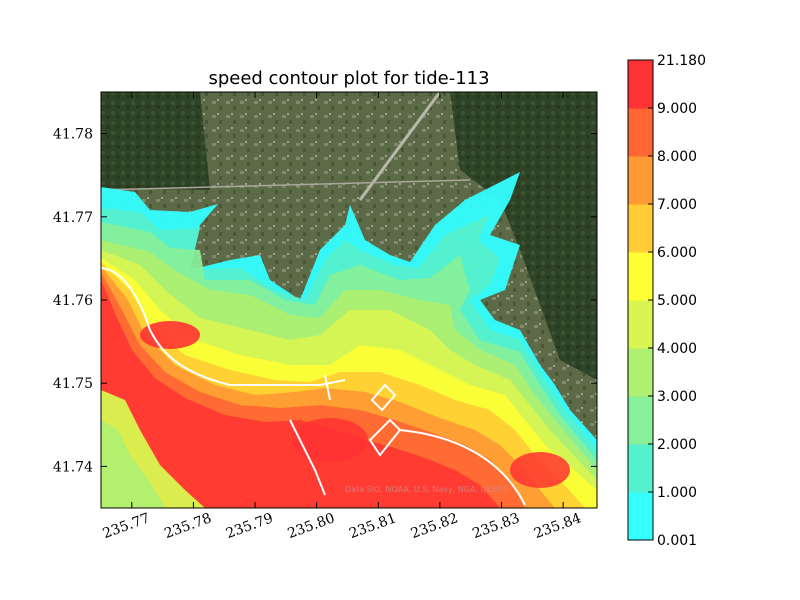 The image size is (800, 600). Describe the element at coordinates (155, 141) in the screenshot. I see `forest-region-west` at that location.